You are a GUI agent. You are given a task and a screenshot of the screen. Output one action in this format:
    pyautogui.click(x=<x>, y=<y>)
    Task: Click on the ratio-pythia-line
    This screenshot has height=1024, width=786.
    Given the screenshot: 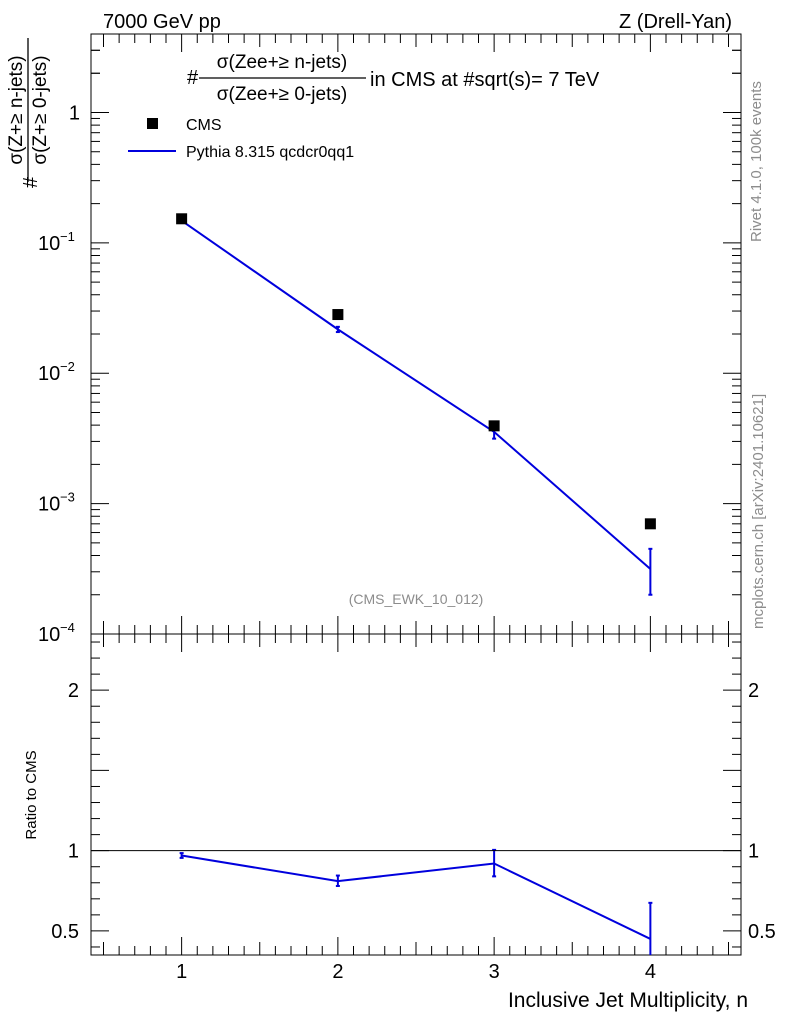 What is the action you would take?
    pyautogui.click(x=416, y=897)
    